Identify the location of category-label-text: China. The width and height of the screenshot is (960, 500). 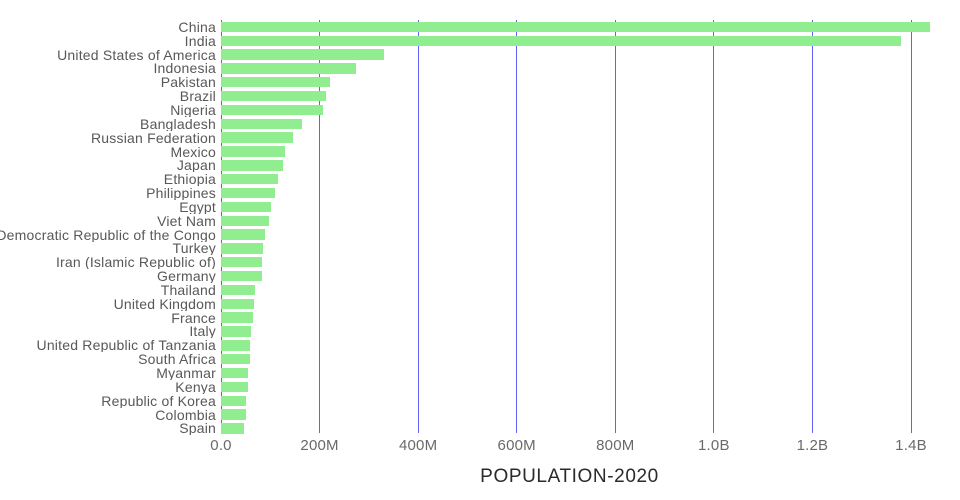
(197, 27).